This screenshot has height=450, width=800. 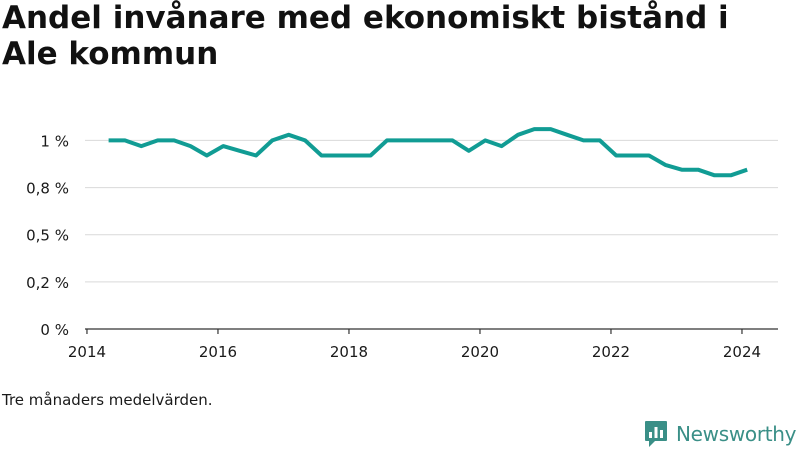 What do you see at coordinates (218, 352) in the screenshot?
I see `x-tick-label: 2016` at bounding box center [218, 352].